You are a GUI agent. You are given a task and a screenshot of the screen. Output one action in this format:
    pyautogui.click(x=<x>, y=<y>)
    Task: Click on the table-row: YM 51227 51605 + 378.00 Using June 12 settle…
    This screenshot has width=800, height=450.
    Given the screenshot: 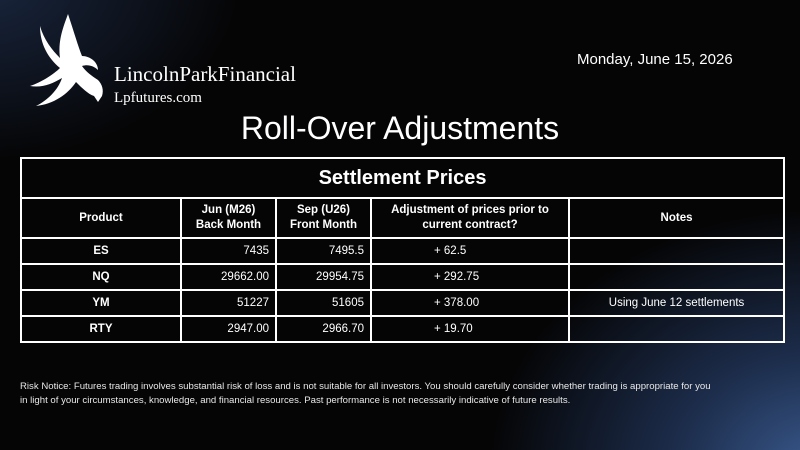 What is the action you would take?
    pyautogui.click(x=403, y=303)
    